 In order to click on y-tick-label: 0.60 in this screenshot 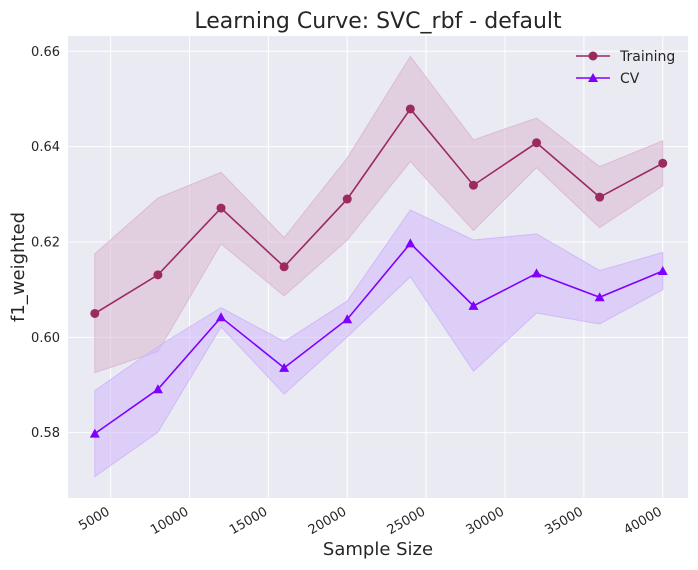, I will do `click(45, 338)`.